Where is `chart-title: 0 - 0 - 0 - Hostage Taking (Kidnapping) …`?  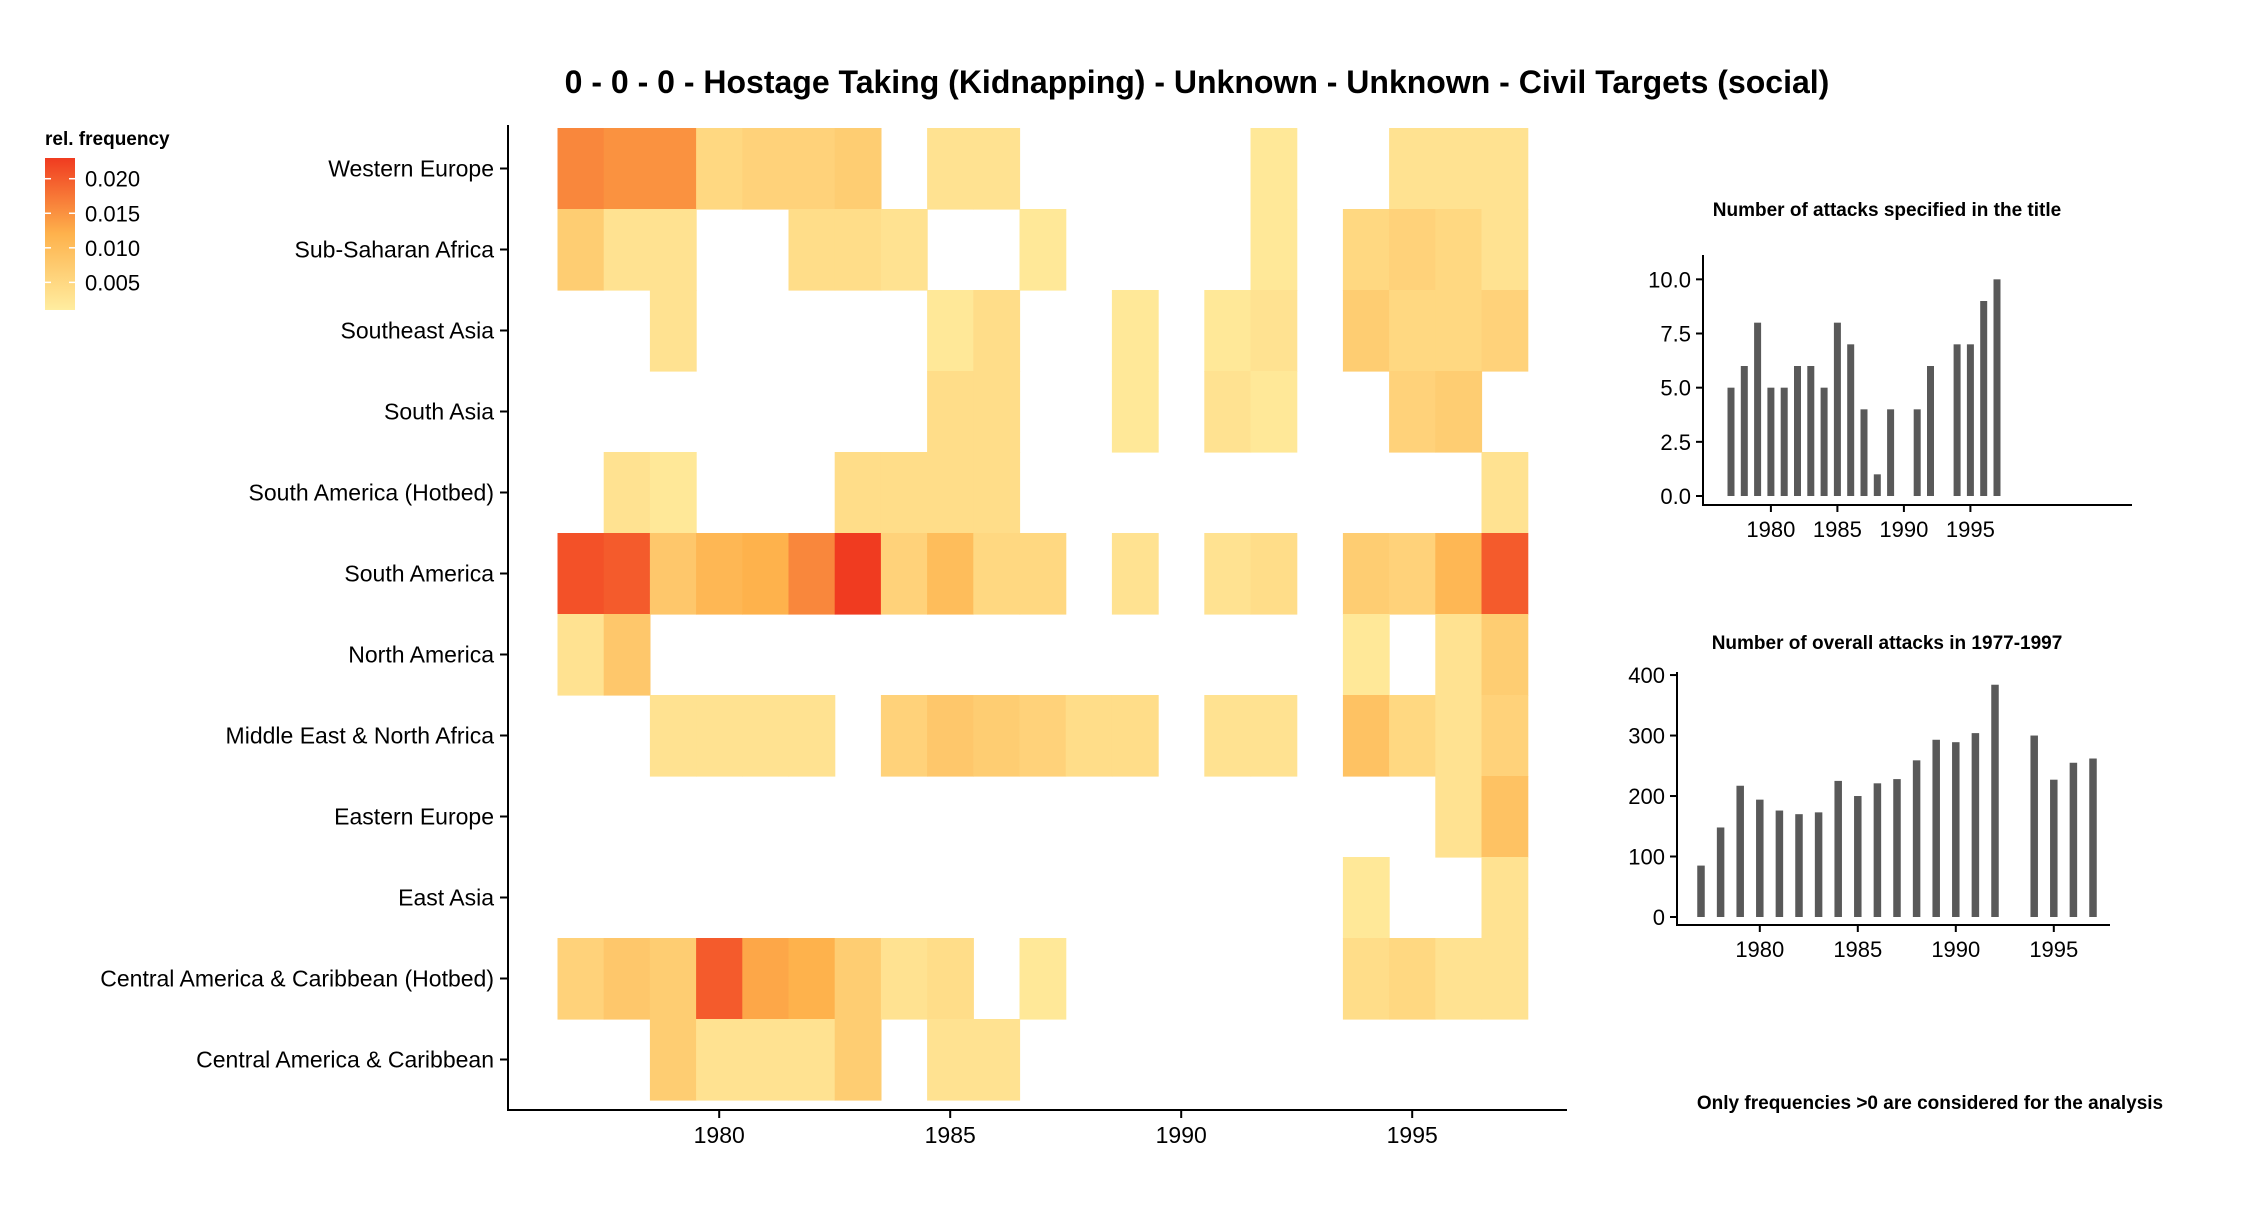
chart-title: 0 - 0 - 0 - Hostage Taking (Kidnapping) … is located at coordinates (1197, 82).